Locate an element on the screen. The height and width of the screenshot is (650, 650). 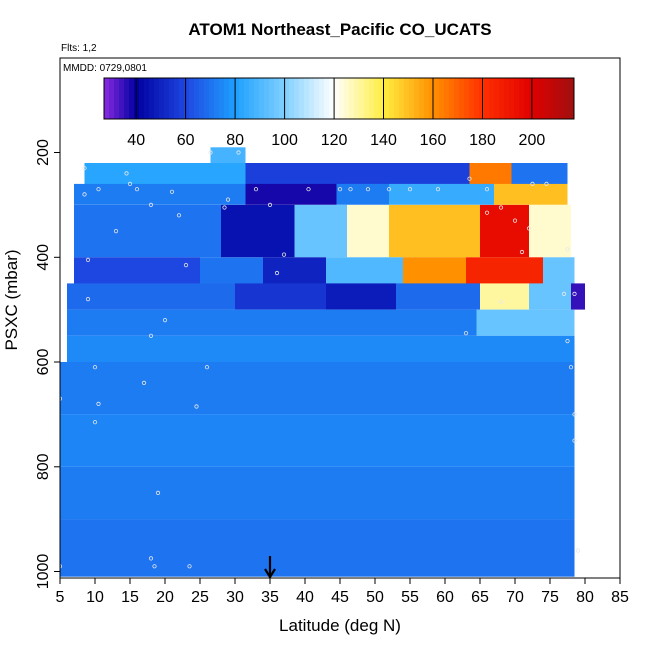
colorbar-tick-label: 200 is located at coordinates (532, 140).